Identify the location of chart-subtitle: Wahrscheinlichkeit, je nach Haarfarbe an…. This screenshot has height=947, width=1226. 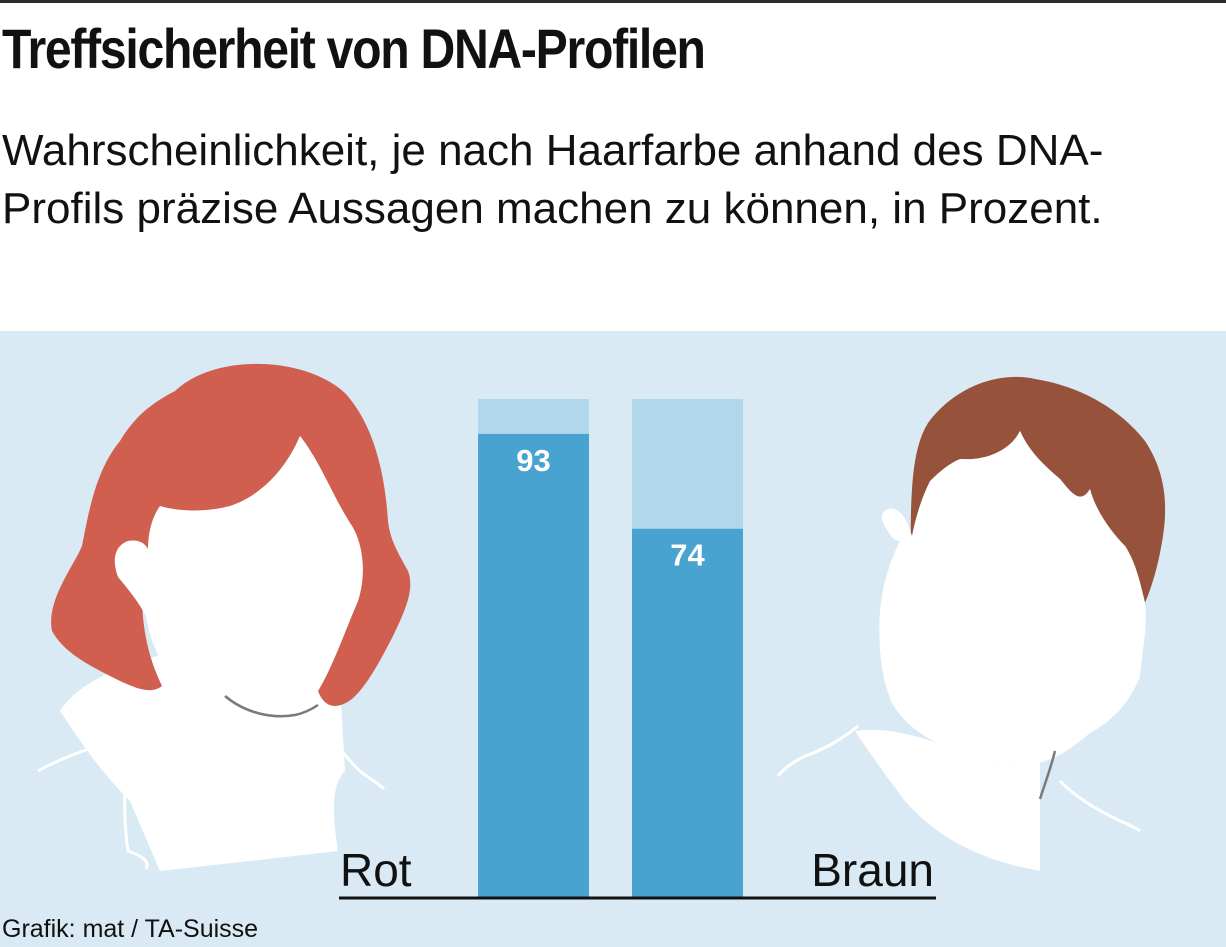
(553, 179).